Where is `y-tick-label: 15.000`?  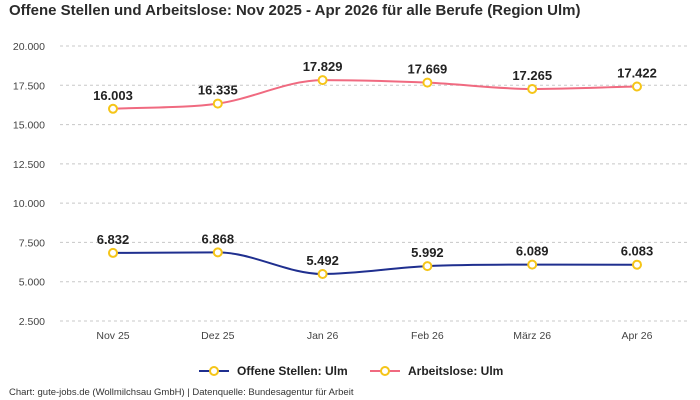 y-tick-label: 15.000 is located at coordinates (29, 126).